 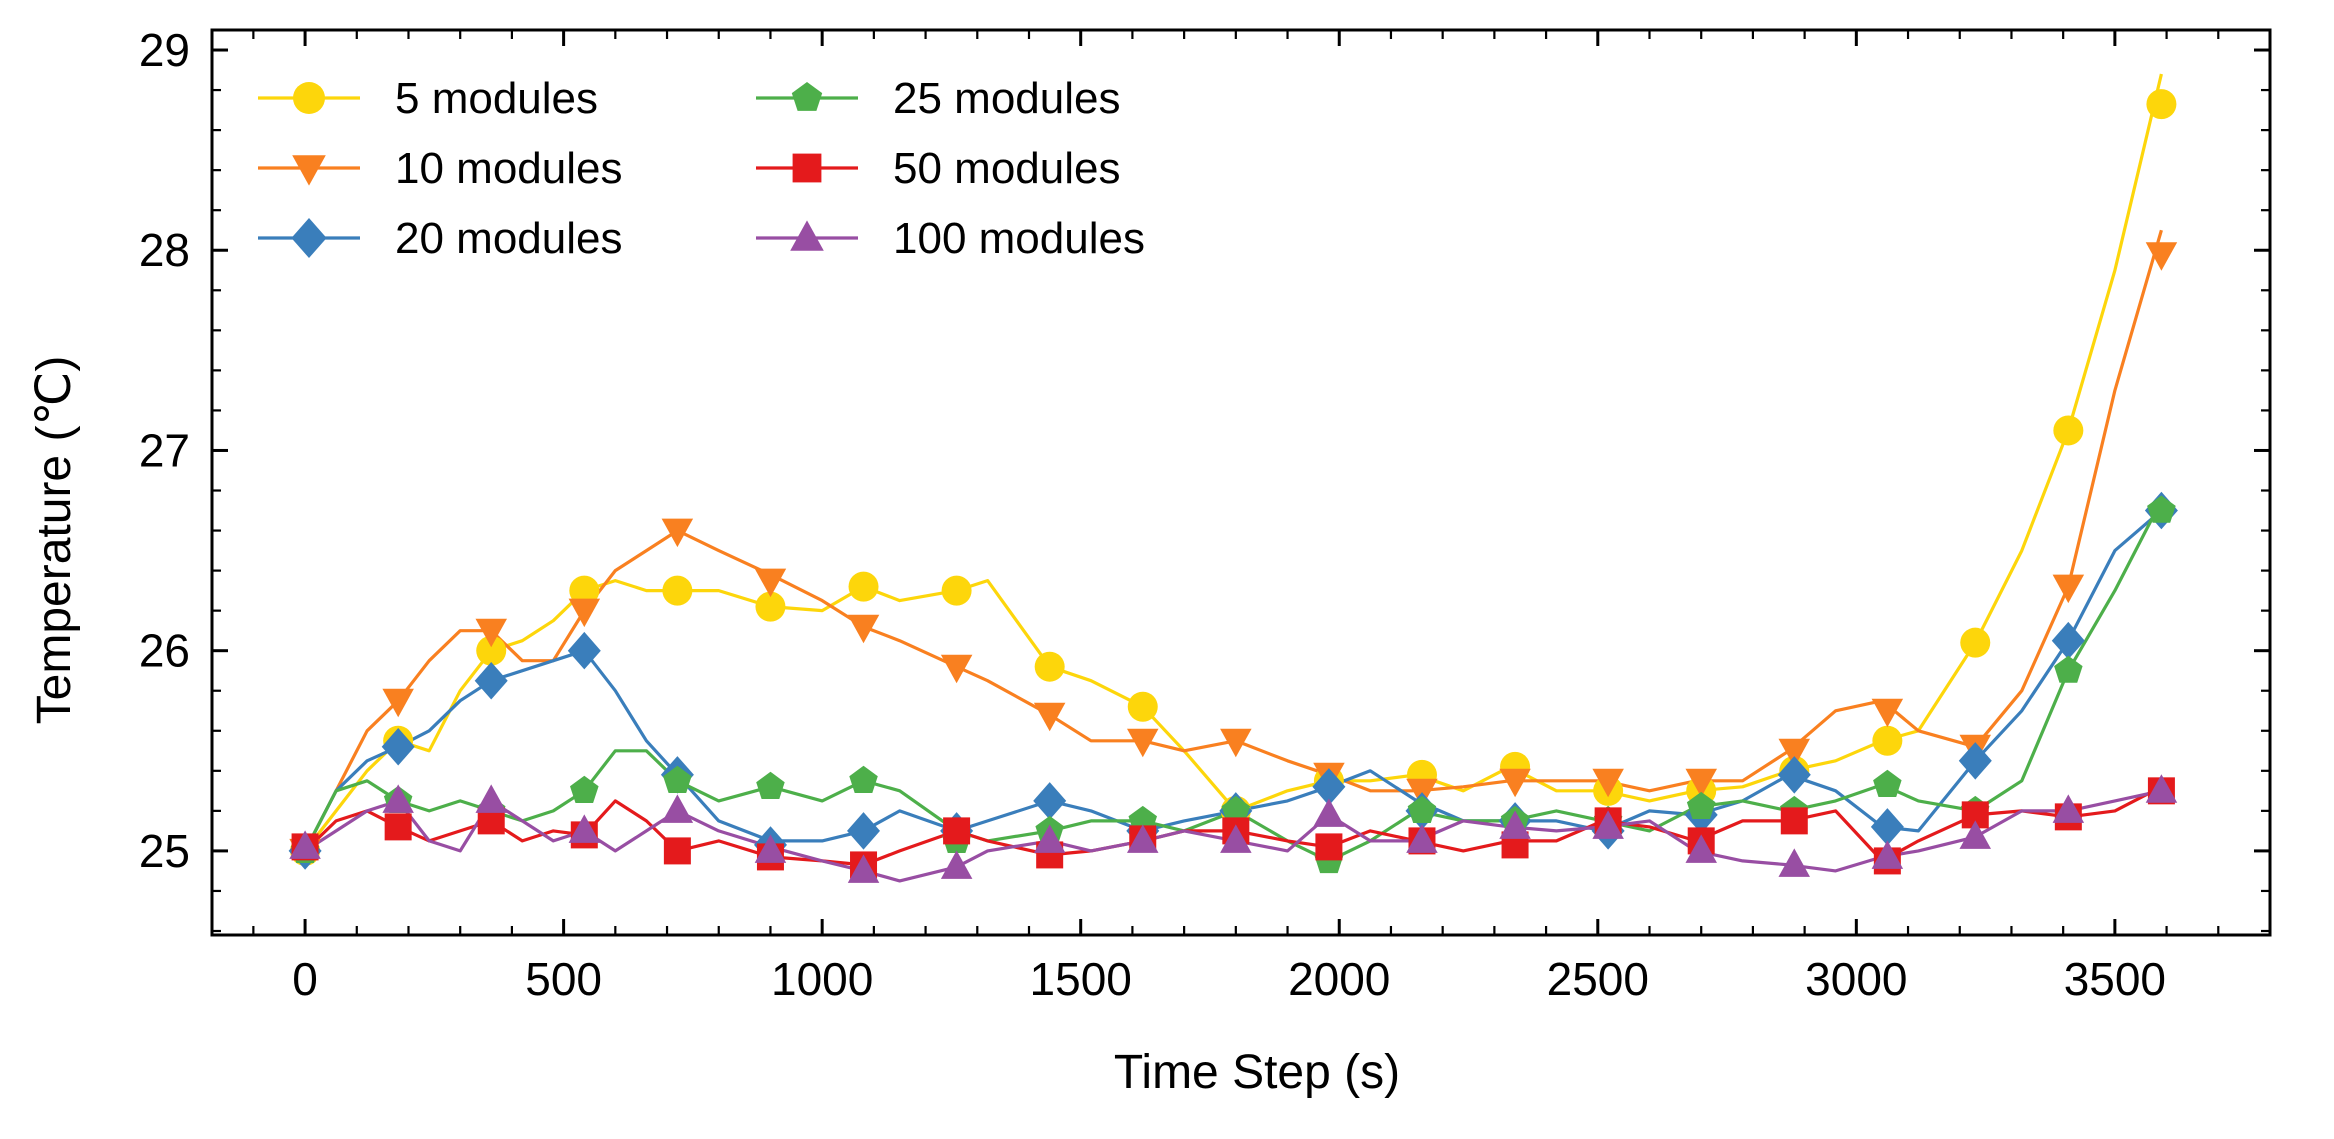 I want to click on y-tick-label: 26, so click(x=164, y=651).